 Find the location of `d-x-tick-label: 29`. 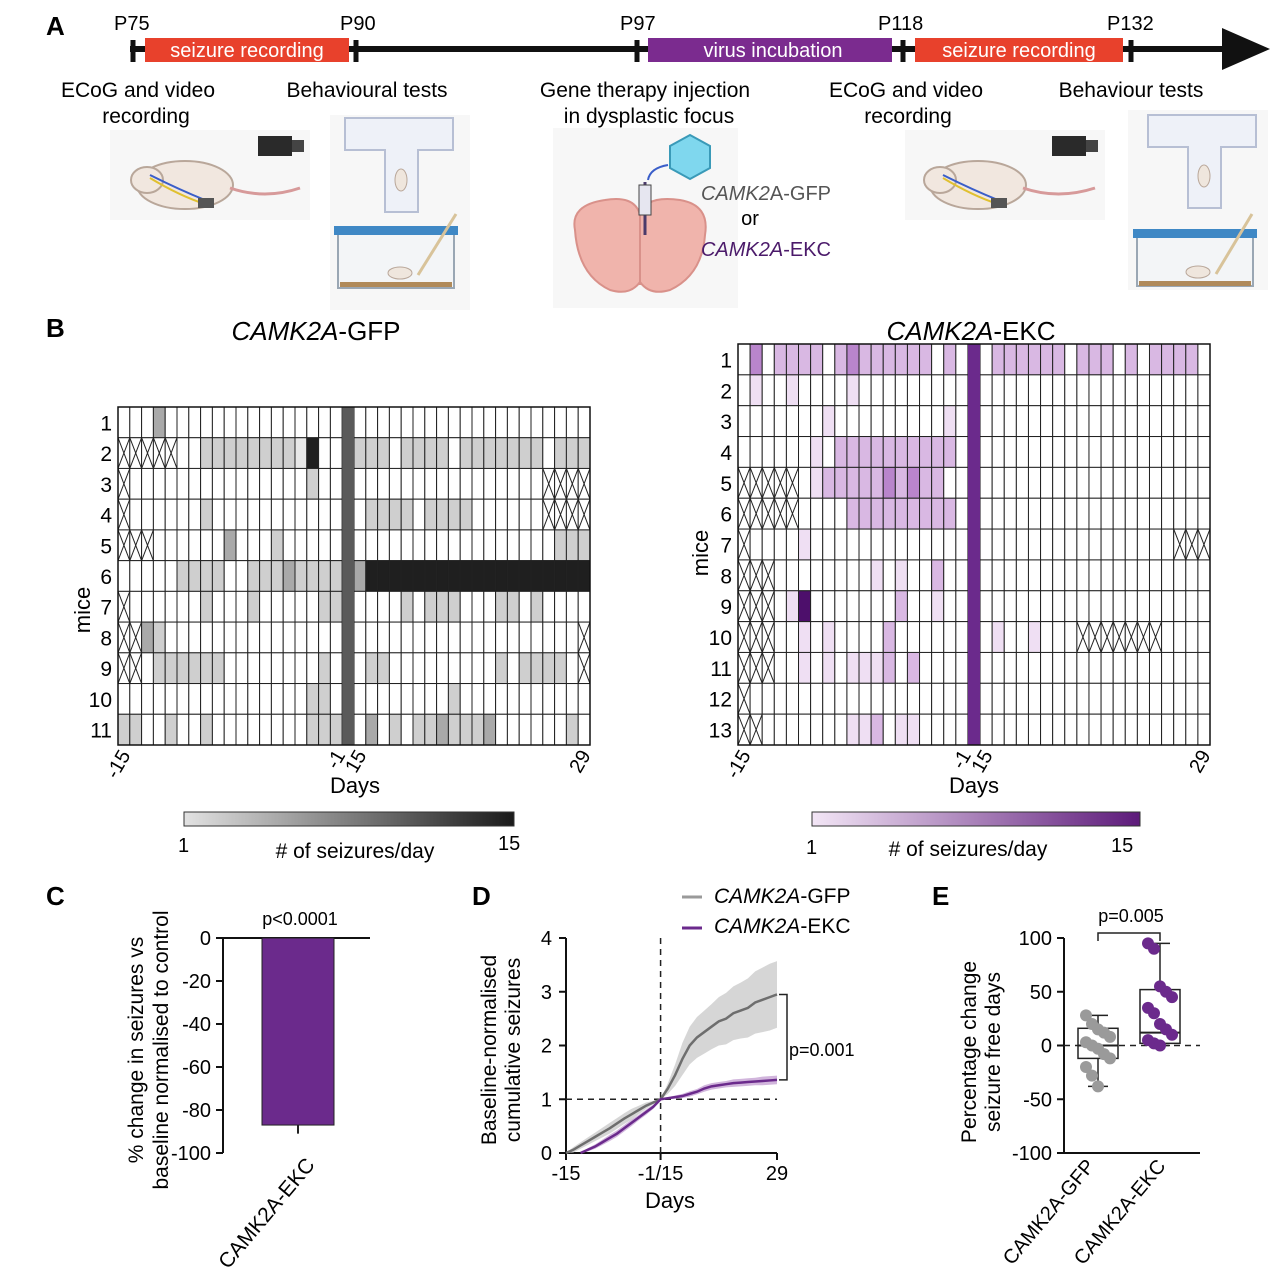

d-x-tick-label: 29 is located at coordinates (777, 1174).